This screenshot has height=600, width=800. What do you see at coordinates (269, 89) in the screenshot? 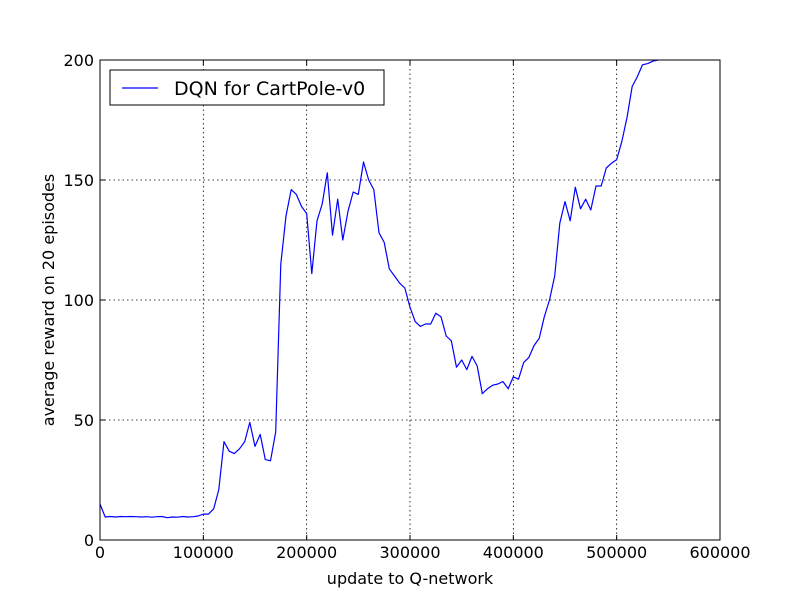
I see `legend-label-dqn: DQN for CartPole-v0` at bounding box center [269, 89].